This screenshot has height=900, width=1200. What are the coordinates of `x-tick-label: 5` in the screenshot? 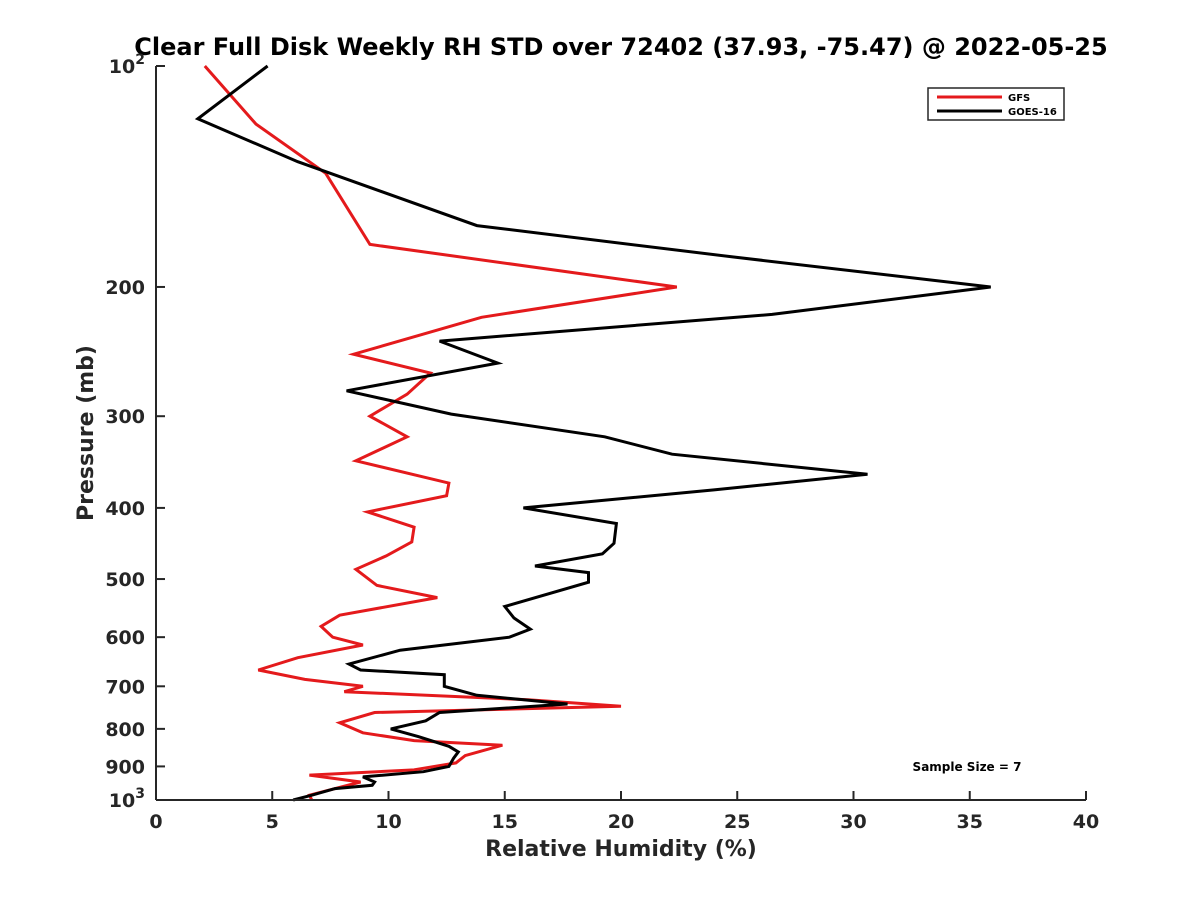 It's located at (272, 822).